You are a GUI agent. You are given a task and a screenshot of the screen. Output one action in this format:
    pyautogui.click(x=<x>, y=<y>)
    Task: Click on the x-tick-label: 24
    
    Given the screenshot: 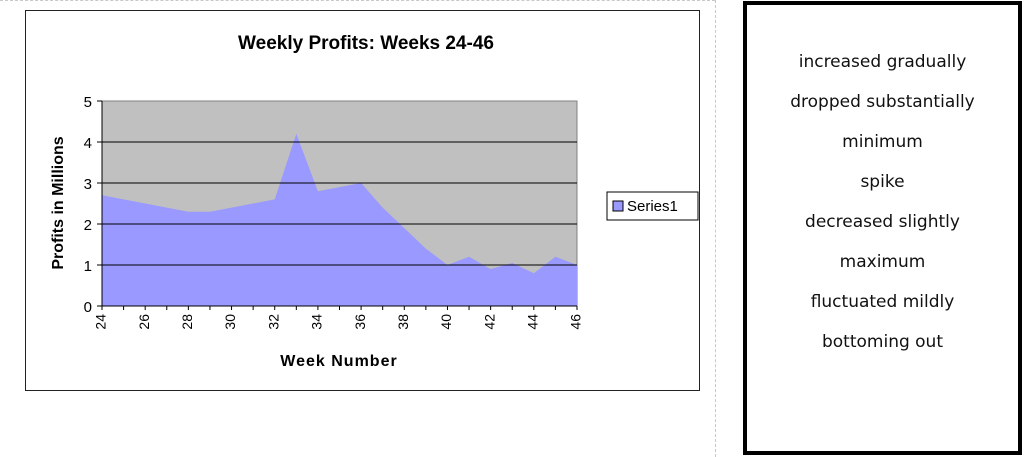 What is the action you would take?
    pyautogui.click(x=101, y=322)
    